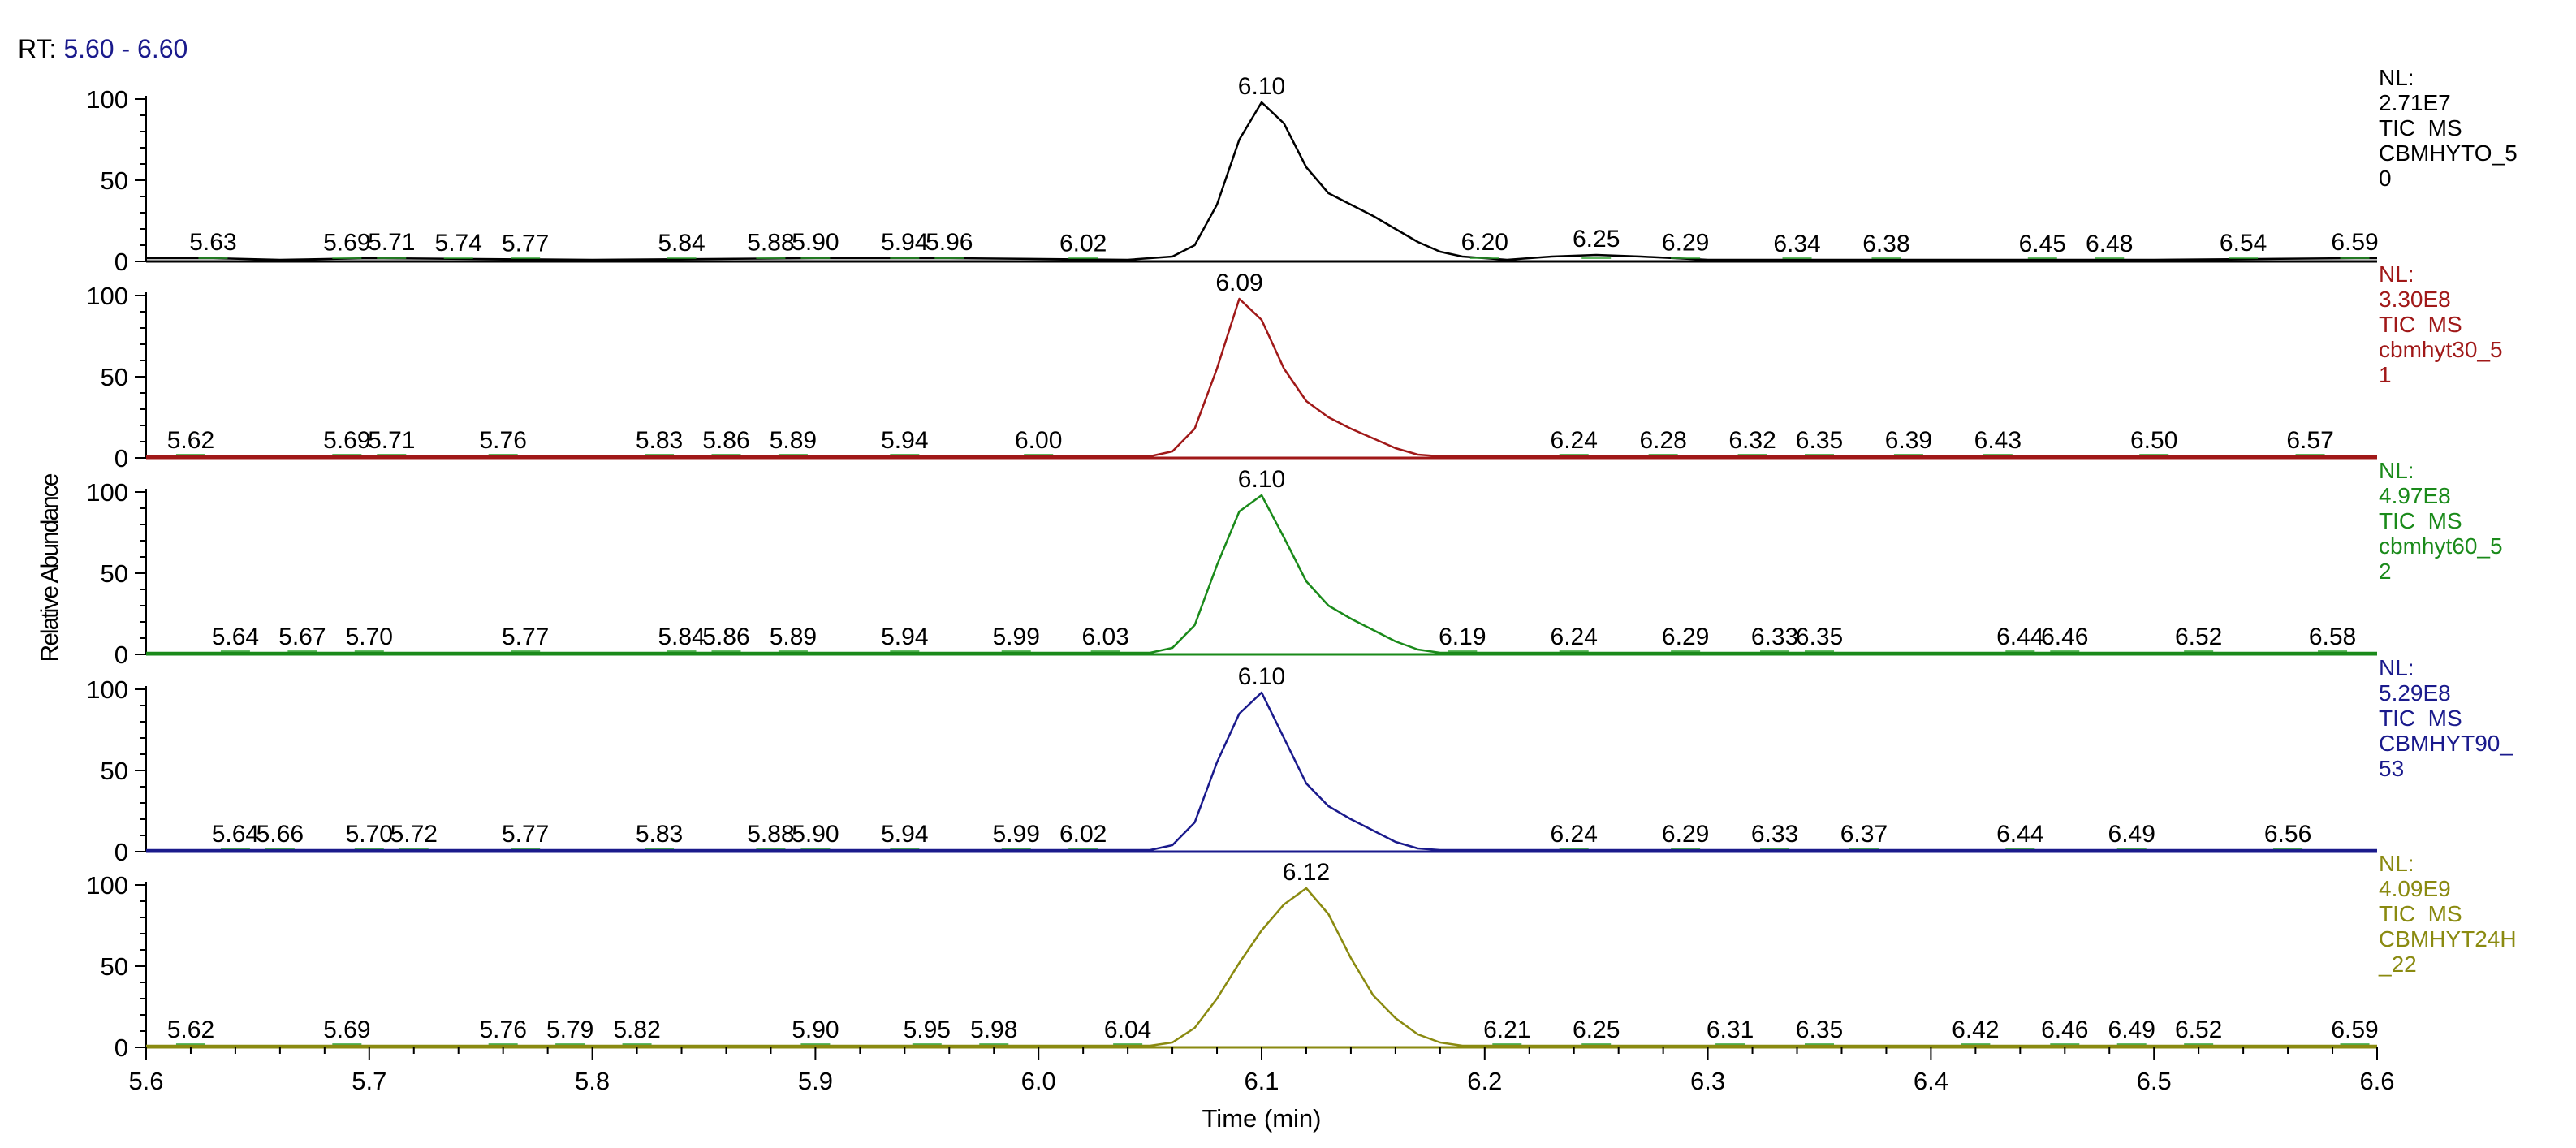 The width and height of the screenshot is (2576, 1148). I want to click on nl-label: NL: 2.71E7 TIC MS CBMHYTO_5 0, so click(2448, 128).